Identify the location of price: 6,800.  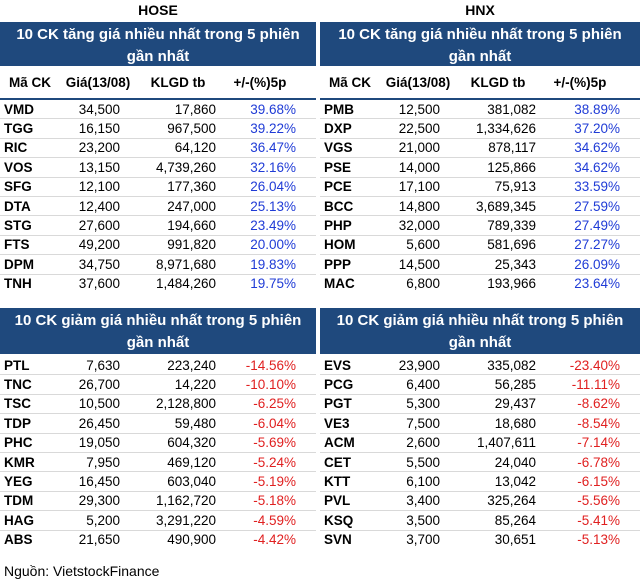
(423, 284).